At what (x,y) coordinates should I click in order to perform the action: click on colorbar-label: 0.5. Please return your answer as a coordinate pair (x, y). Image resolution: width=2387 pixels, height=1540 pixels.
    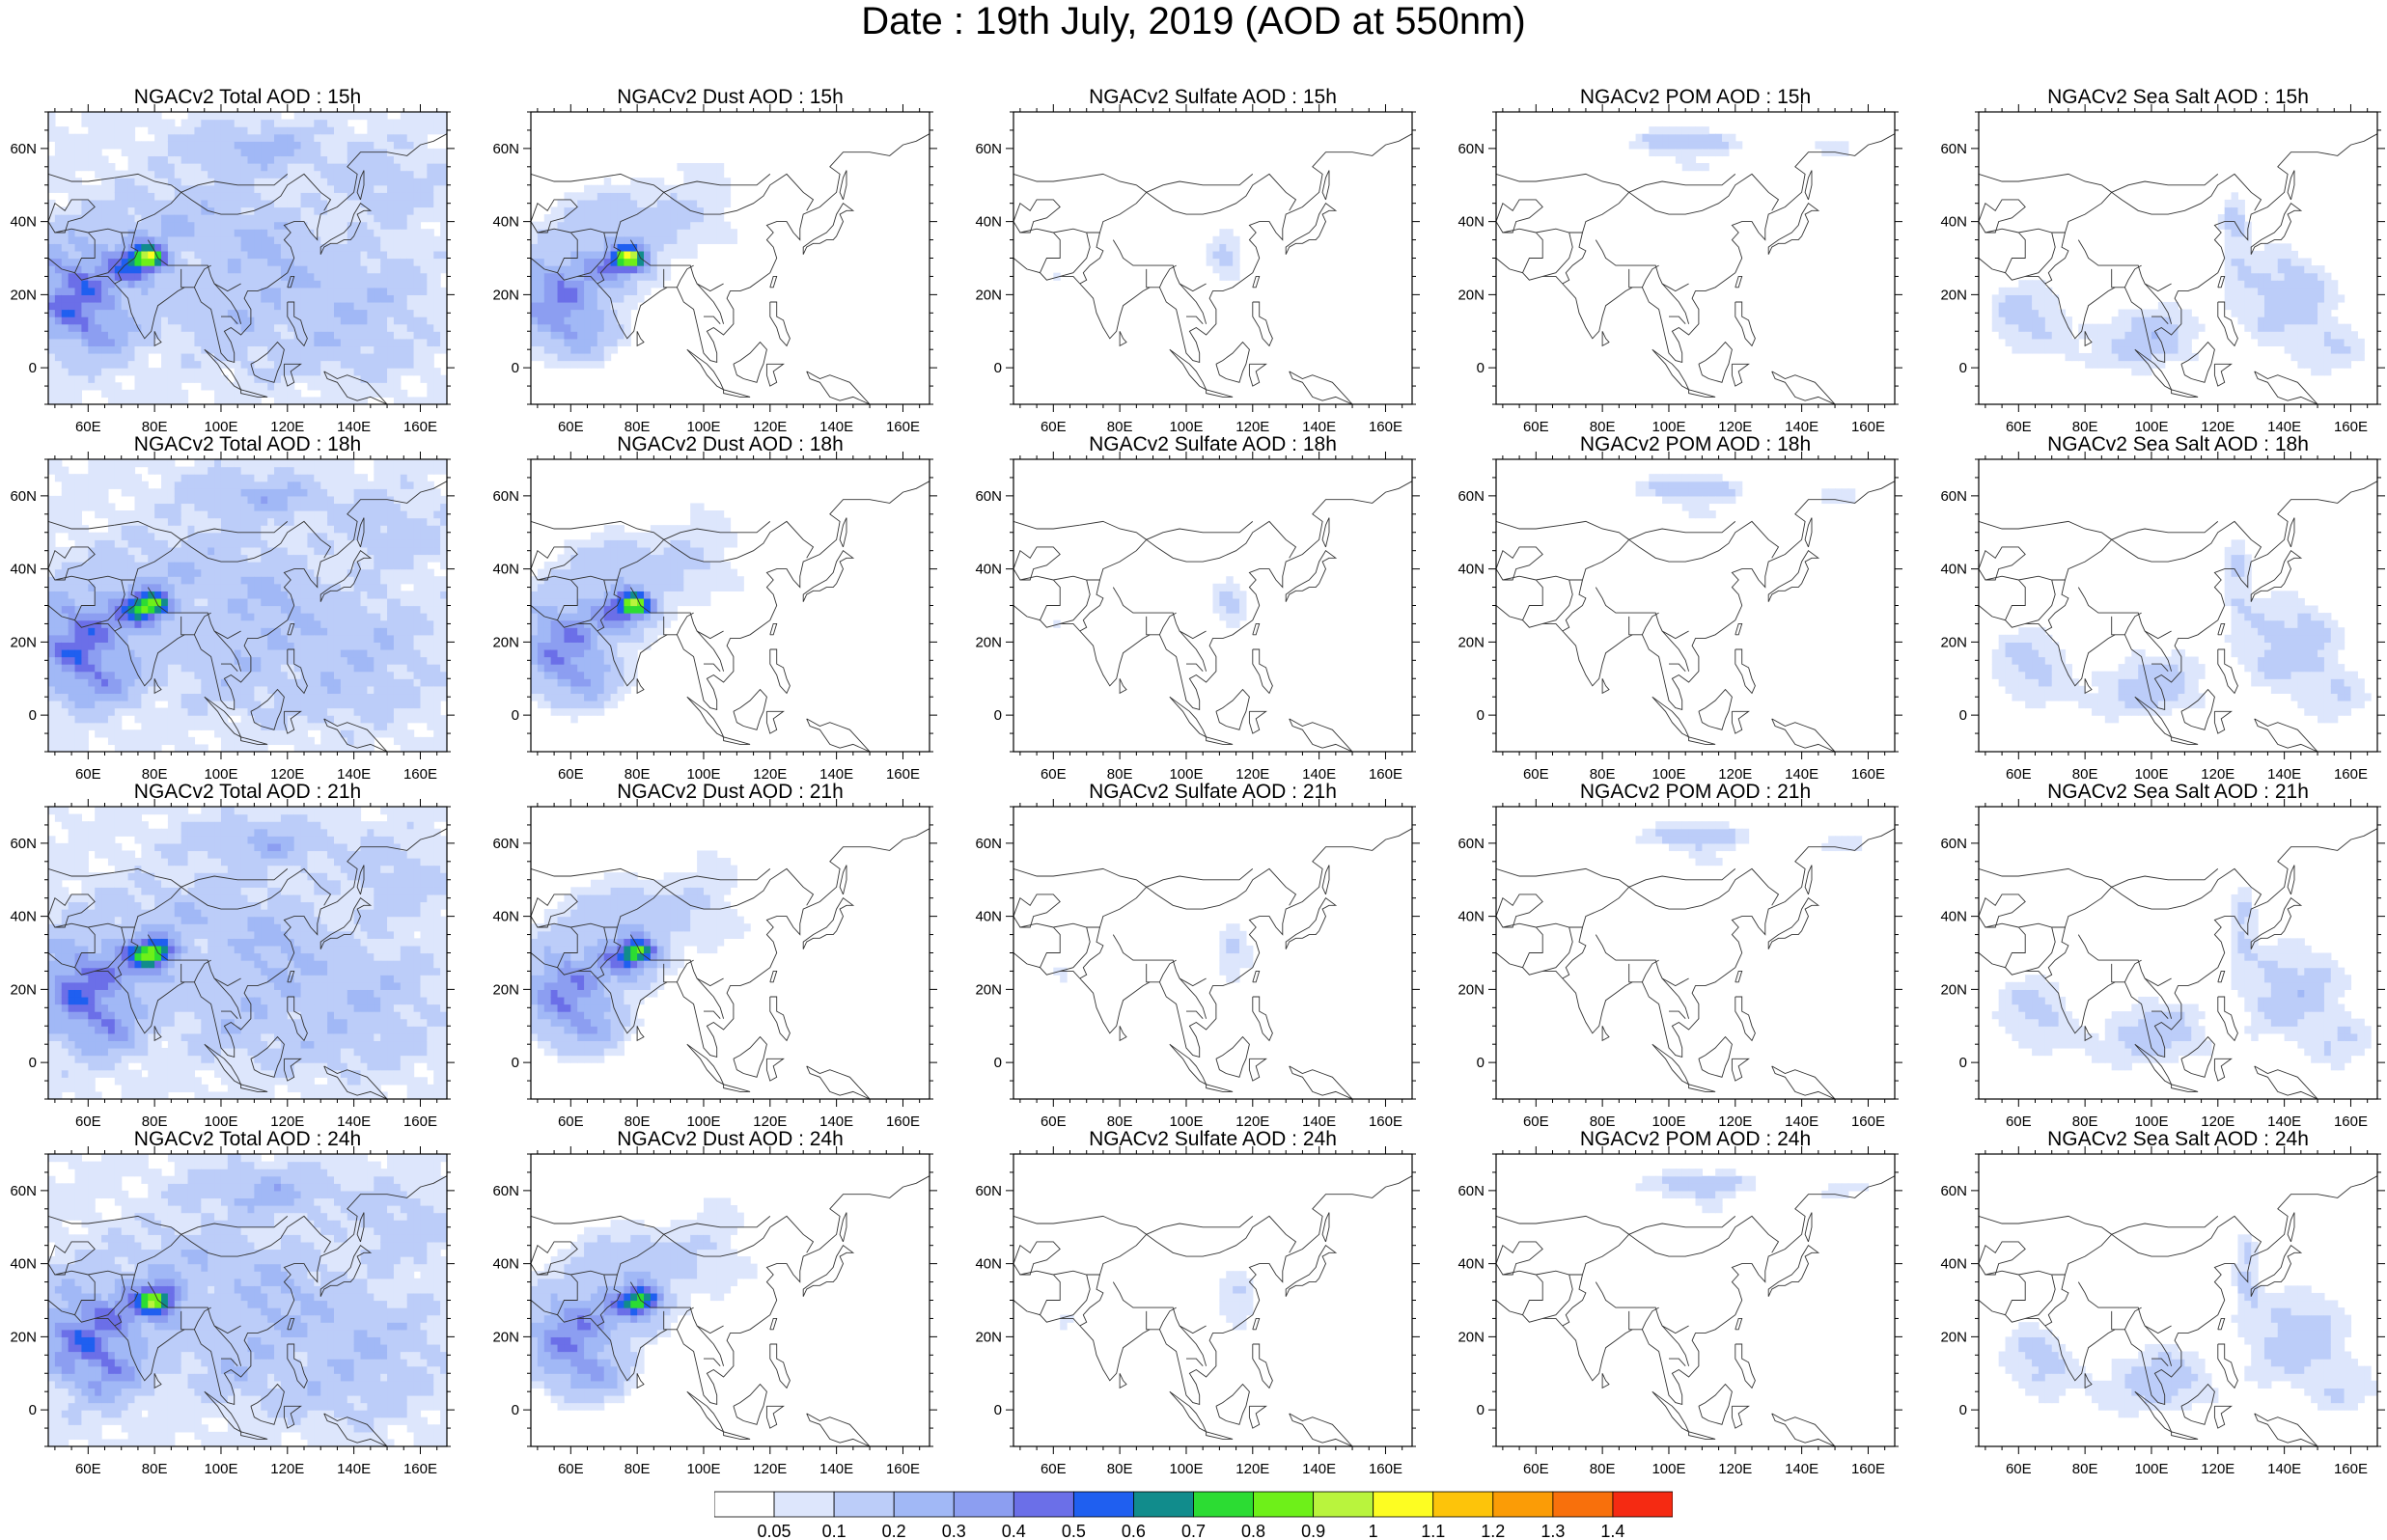
    Looking at the image, I should click on (1074, 1530).